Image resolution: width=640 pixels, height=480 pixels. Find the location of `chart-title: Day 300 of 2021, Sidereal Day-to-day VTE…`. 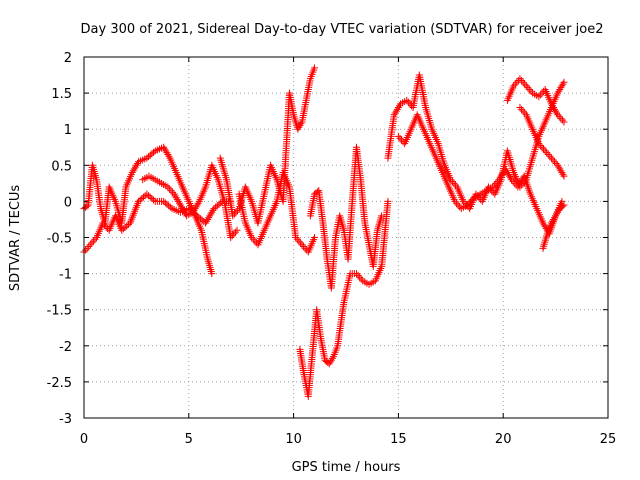

chart-title: Day 300 of 2021, Sidereal Day-to-day VTE… is located at coordinates (342, 29).